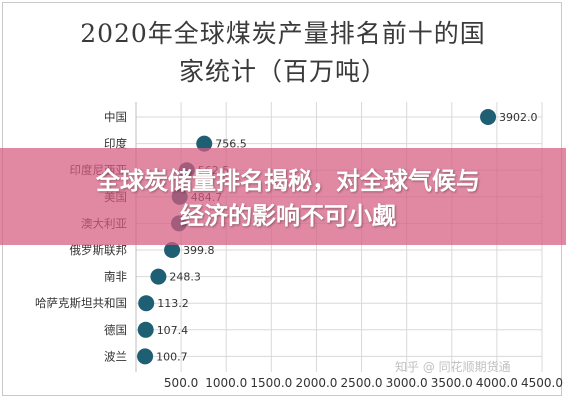 The width and height of the screenshot is (566, 400). Describe the element at coordinates (181, 383) in the screenshot. I see `x-tick-label: 500.0` at that location.